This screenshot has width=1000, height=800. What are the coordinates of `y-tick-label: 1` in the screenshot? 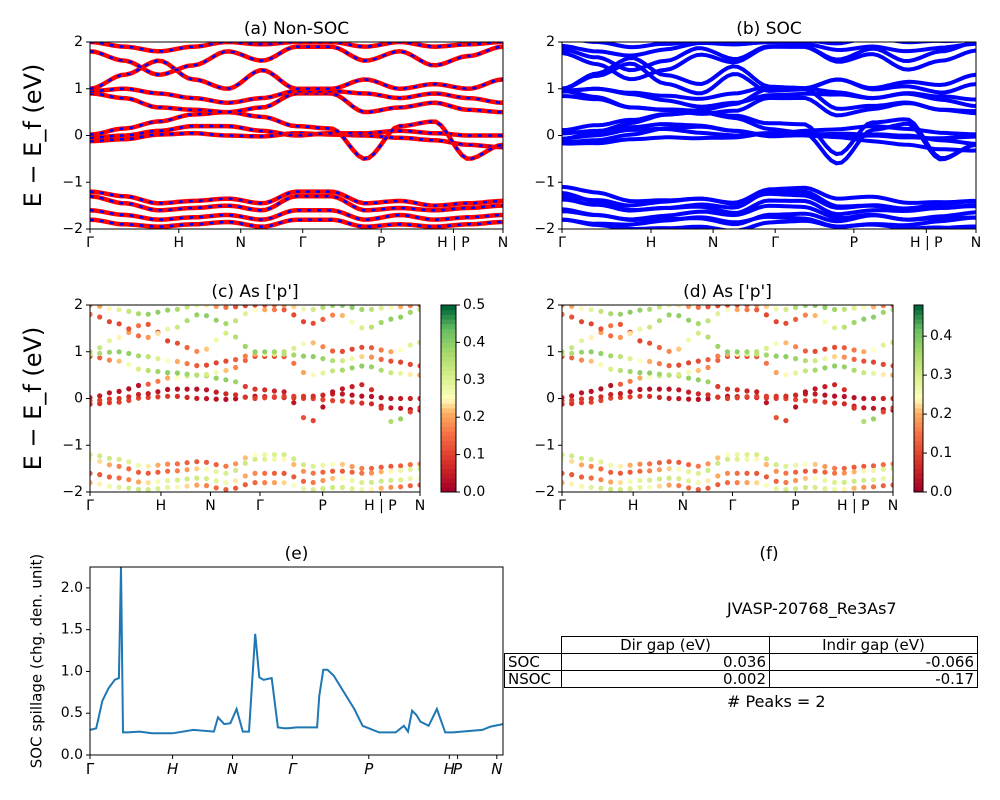 It's located at (78, 352).